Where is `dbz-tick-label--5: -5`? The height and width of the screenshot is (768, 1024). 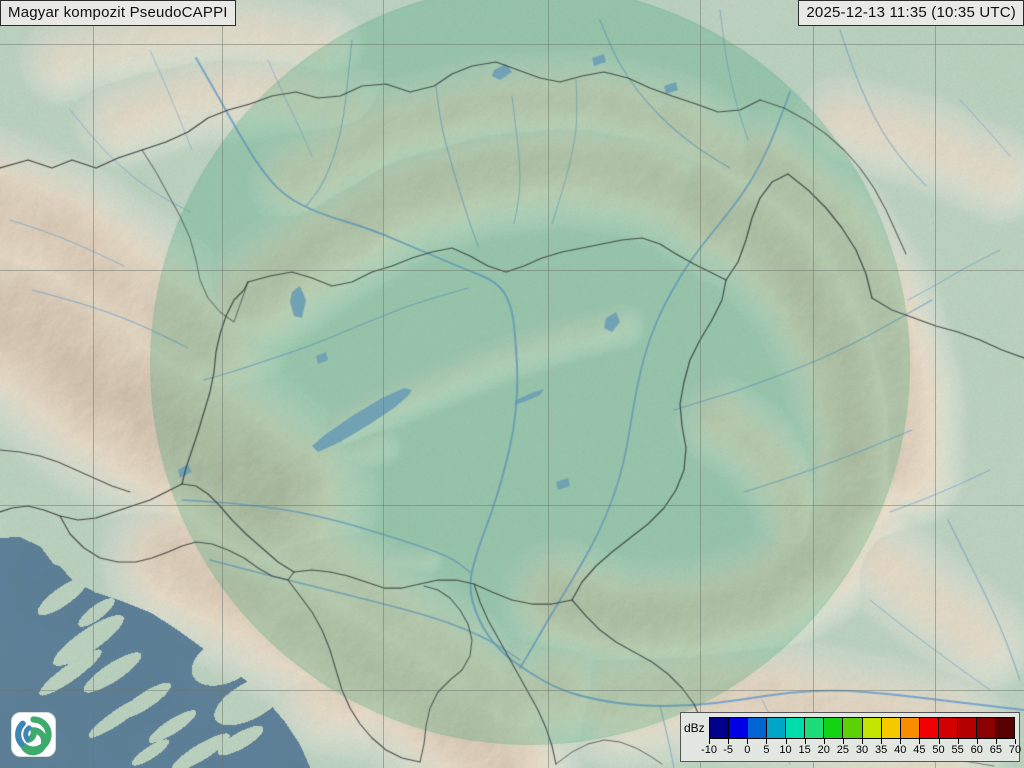
dbz-tick-label--5: -5 is located at coordinates (728, 750).